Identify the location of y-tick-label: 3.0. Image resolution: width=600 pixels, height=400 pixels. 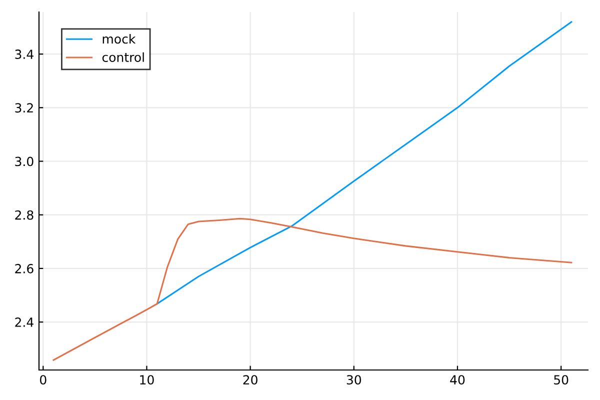
(24, 161).